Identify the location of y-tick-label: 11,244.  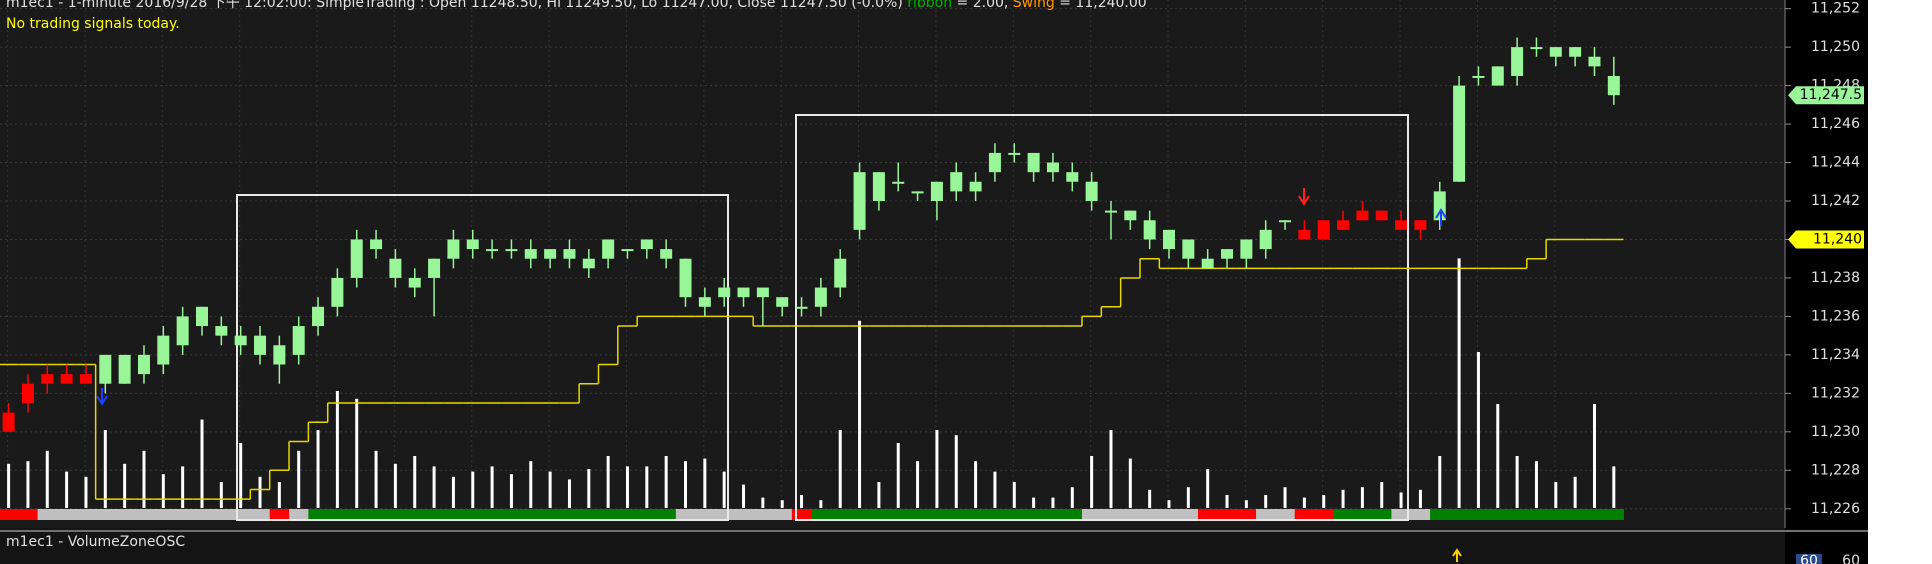
(1835, 163).